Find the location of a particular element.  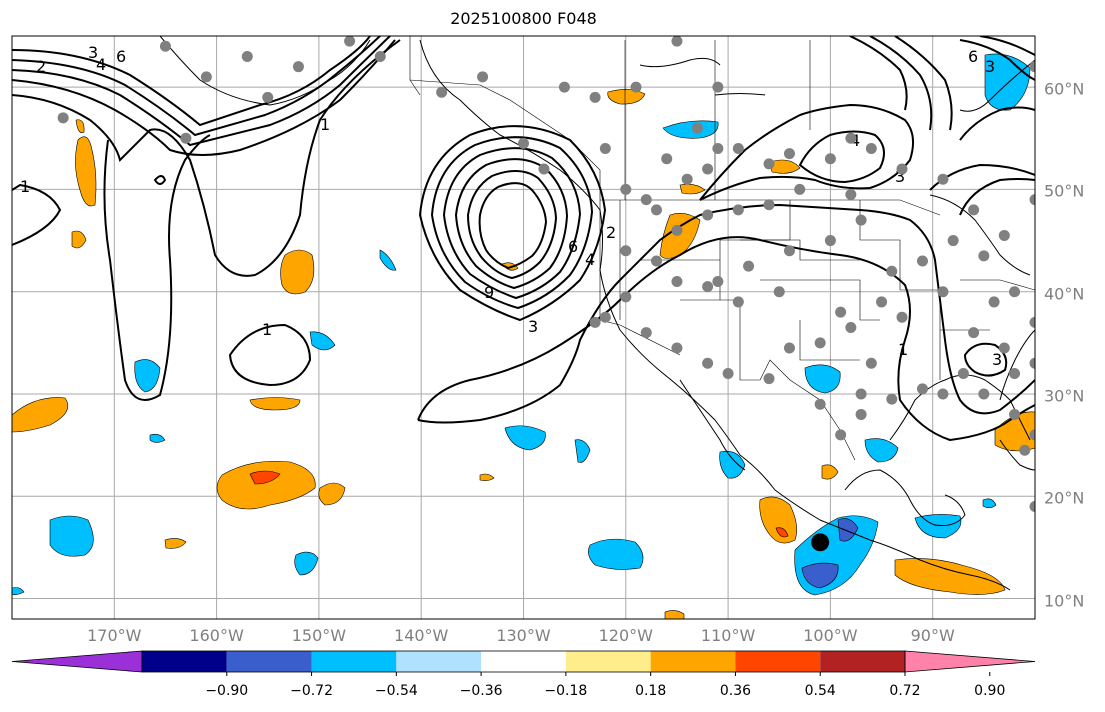

latitude-tick-label: 10°N is located at coordinates (1064, 601).